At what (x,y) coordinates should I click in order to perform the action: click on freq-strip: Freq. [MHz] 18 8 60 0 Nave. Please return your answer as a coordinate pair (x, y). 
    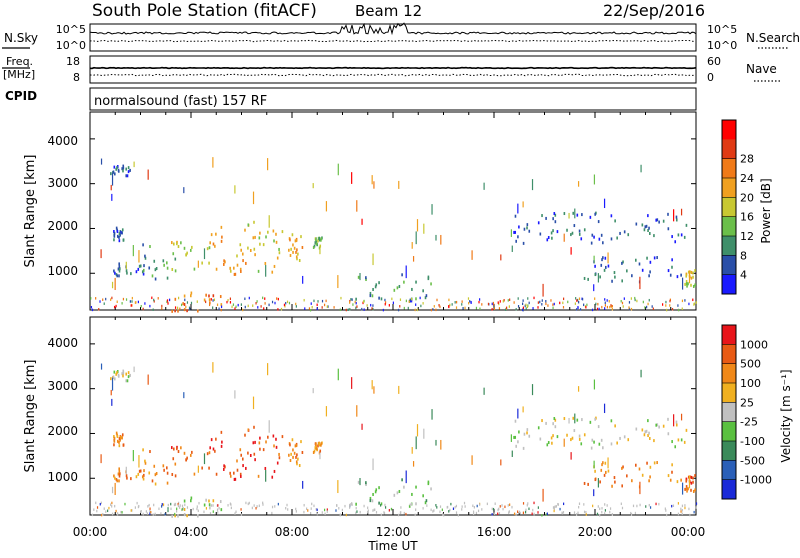
    Looking at the image, I should click on (391, 69).